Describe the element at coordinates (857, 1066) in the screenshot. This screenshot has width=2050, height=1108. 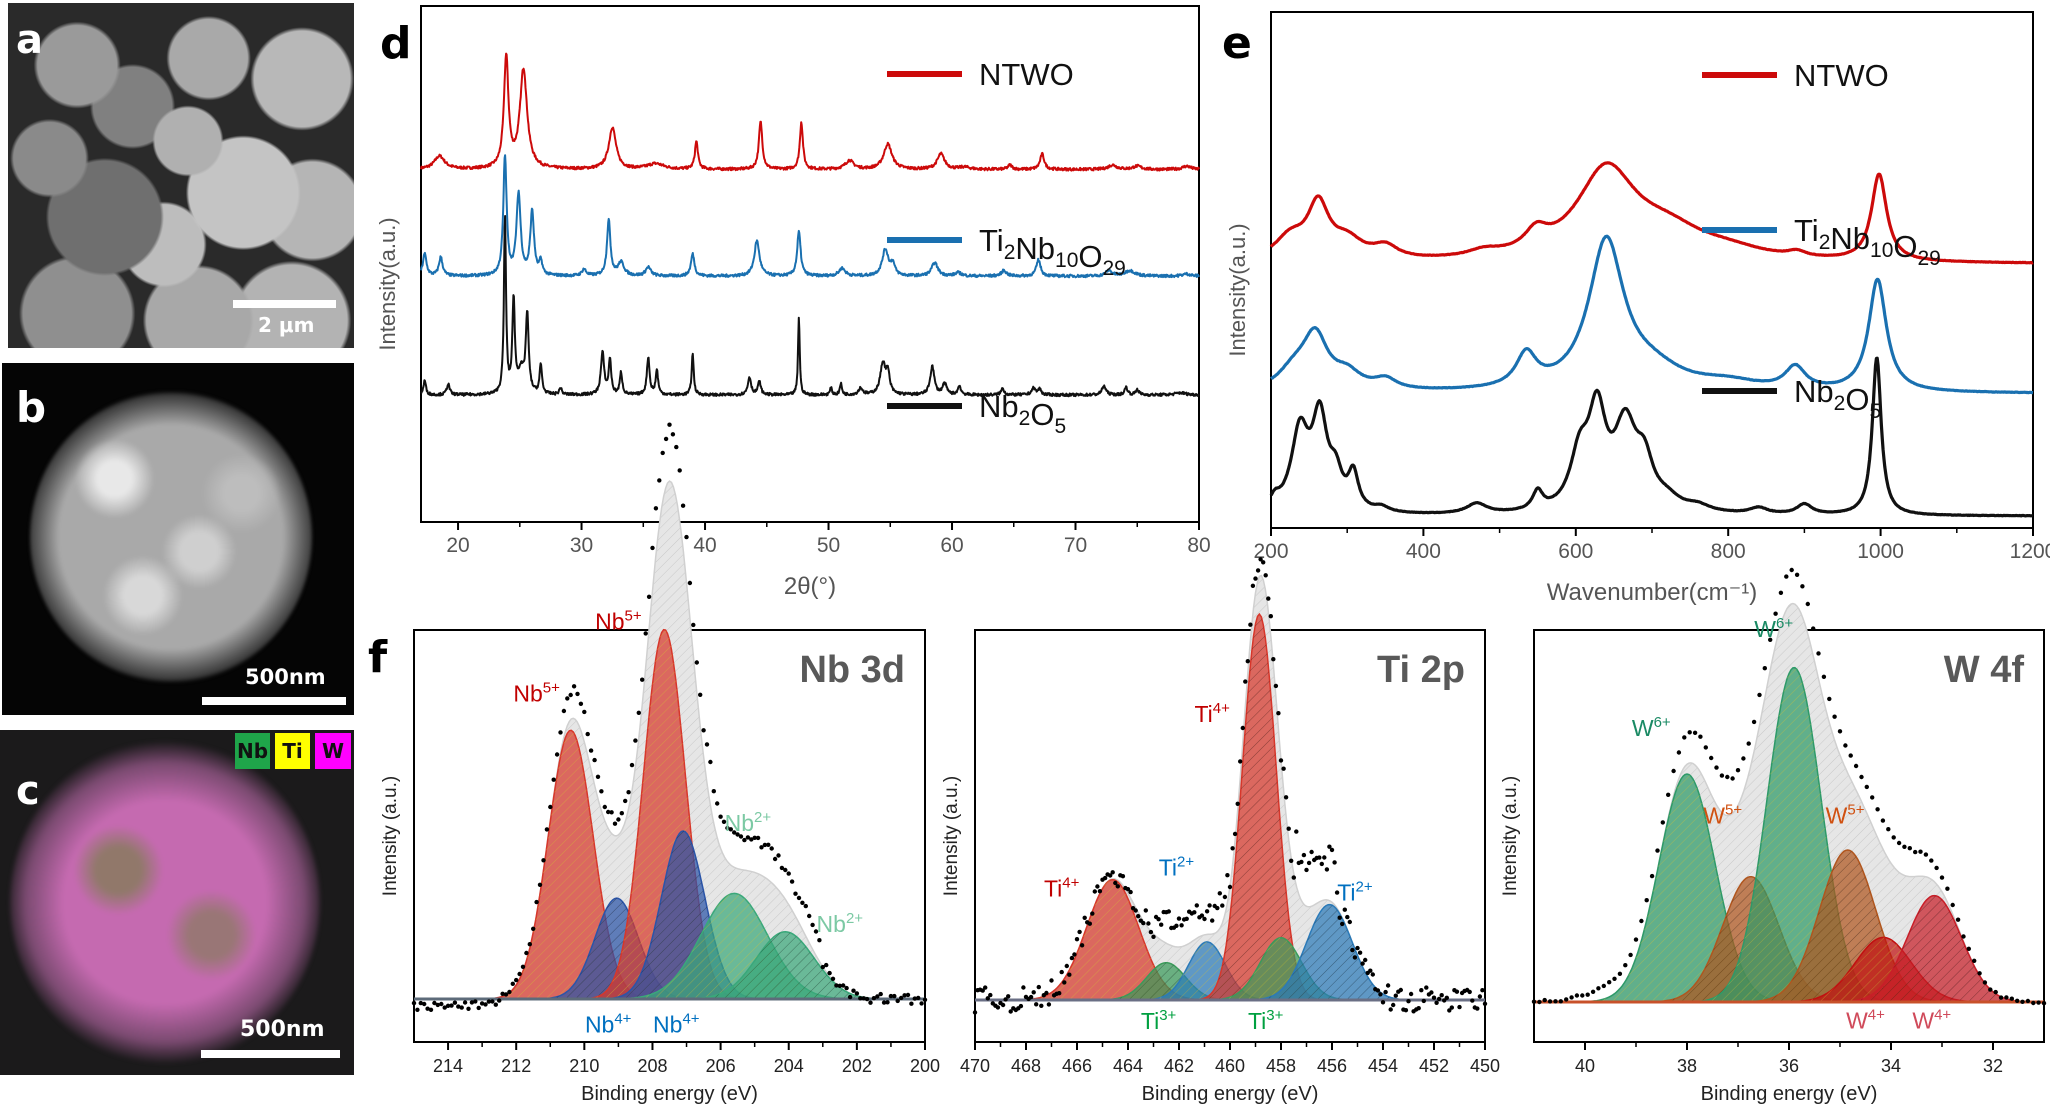
I see `x-tick-label: 202` at that location.